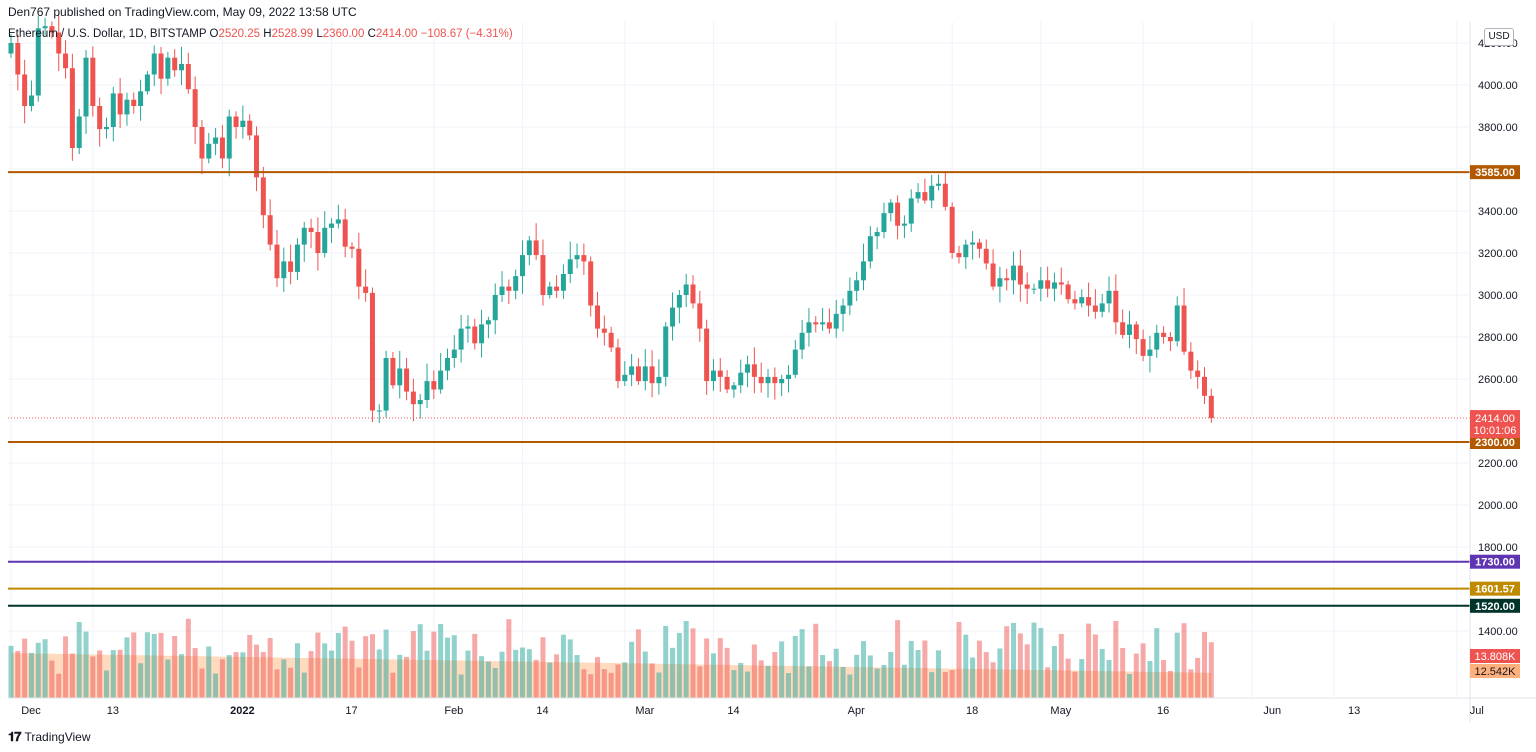 The image size is (1536, 752). Describe the element at coordinates (57, 737) in the screenshot. I see `footer-brand: TradingView` at that location.